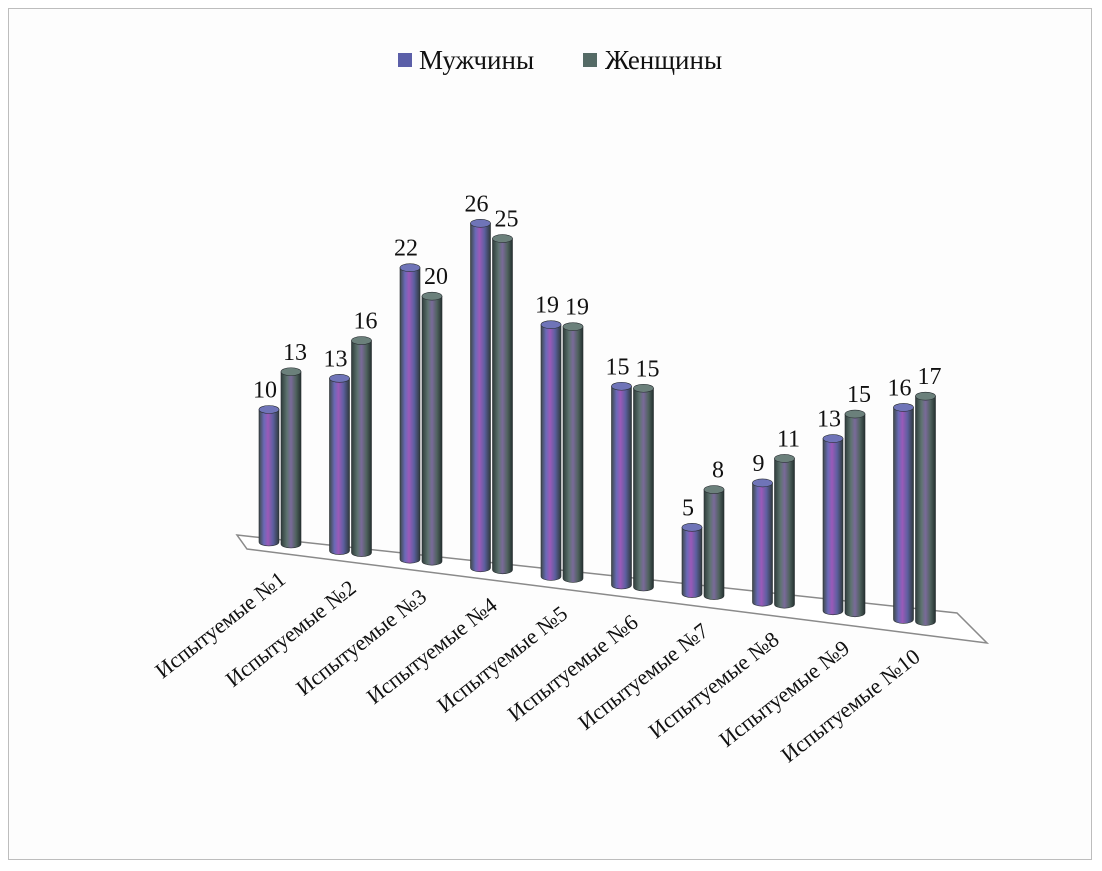 This screenshot has width=1102, height=871. I want to click on value-label-men-2: 13, so click(336, 359).